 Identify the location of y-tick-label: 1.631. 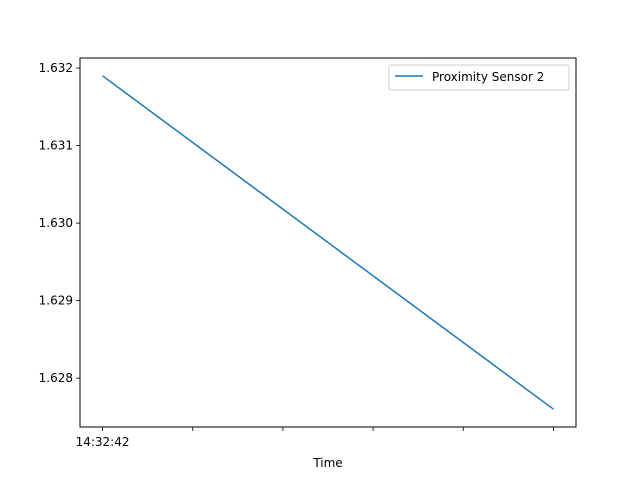
(56, 146).